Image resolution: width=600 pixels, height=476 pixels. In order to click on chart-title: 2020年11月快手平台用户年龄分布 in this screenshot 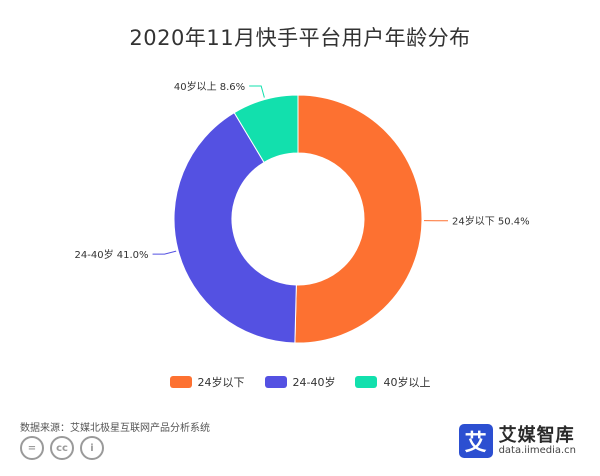, I will do `click(300, 38)`.